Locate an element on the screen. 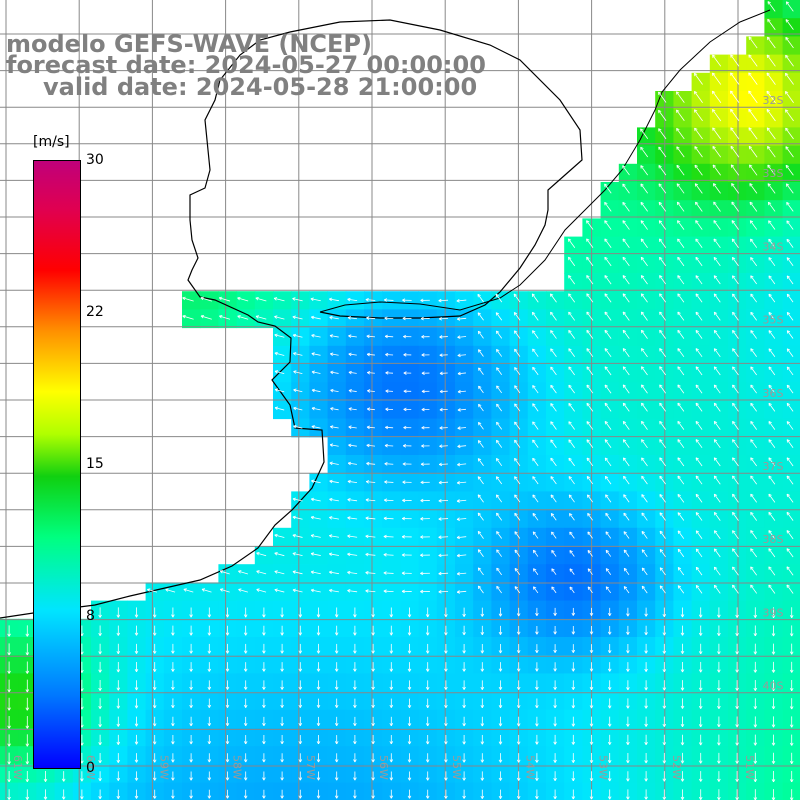  longitude-label: 53W is located at coordinates (603, 767).